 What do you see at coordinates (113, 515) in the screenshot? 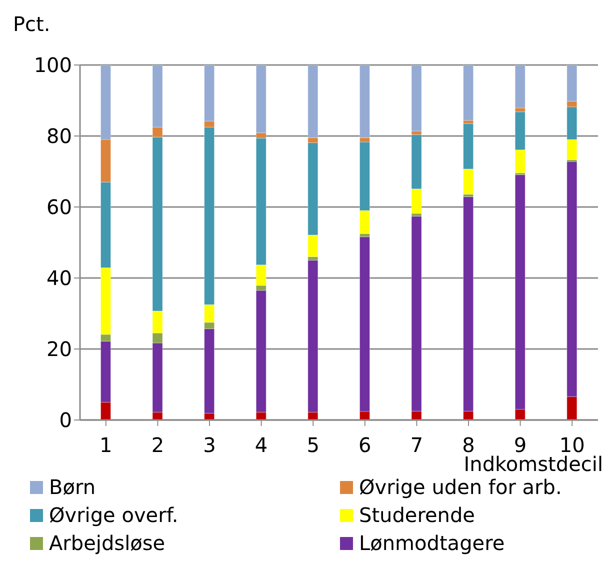
I see `legend-label: Øvrige overf.` at bounding box center [113, 515].